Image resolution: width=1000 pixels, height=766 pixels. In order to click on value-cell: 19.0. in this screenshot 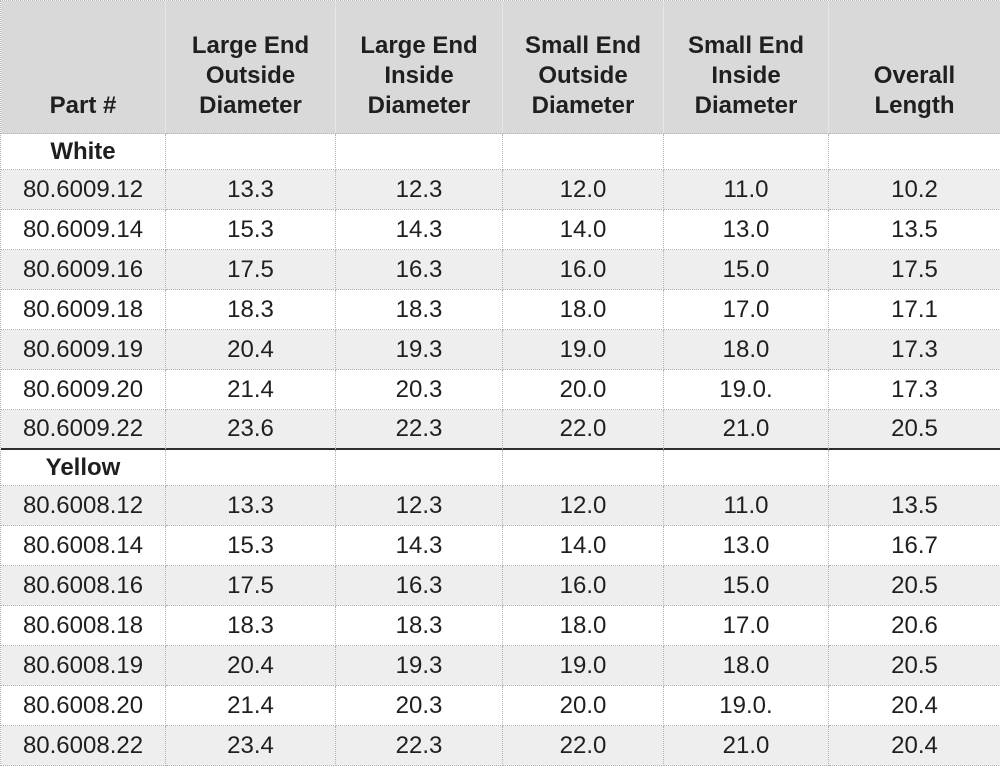, I will do `click(746, 706)`.